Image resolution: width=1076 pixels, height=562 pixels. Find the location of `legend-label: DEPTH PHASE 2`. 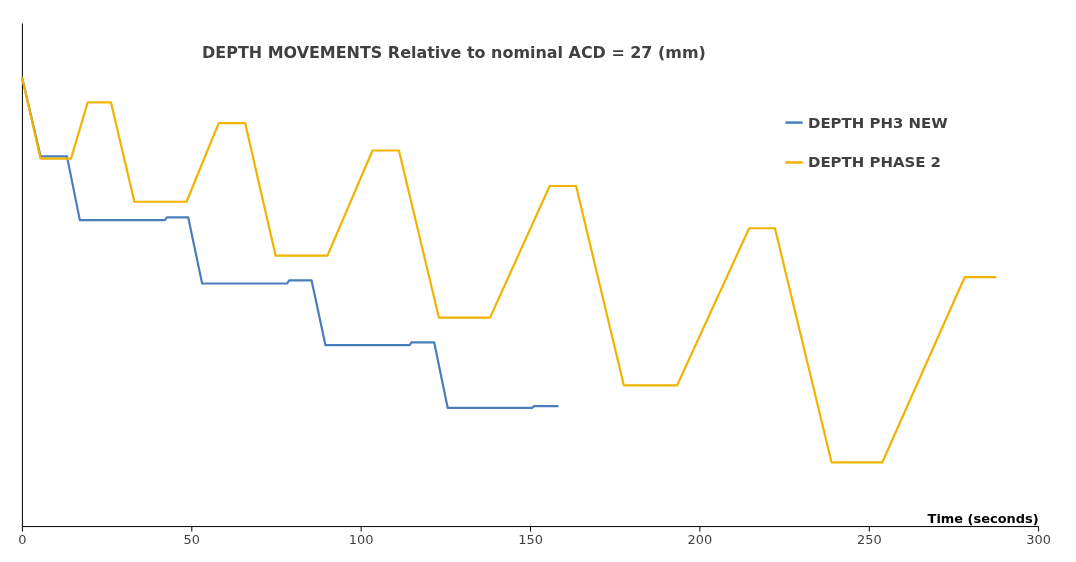

legend-label: DEPTH PHASE 2 is located at coordinates (875, 162).